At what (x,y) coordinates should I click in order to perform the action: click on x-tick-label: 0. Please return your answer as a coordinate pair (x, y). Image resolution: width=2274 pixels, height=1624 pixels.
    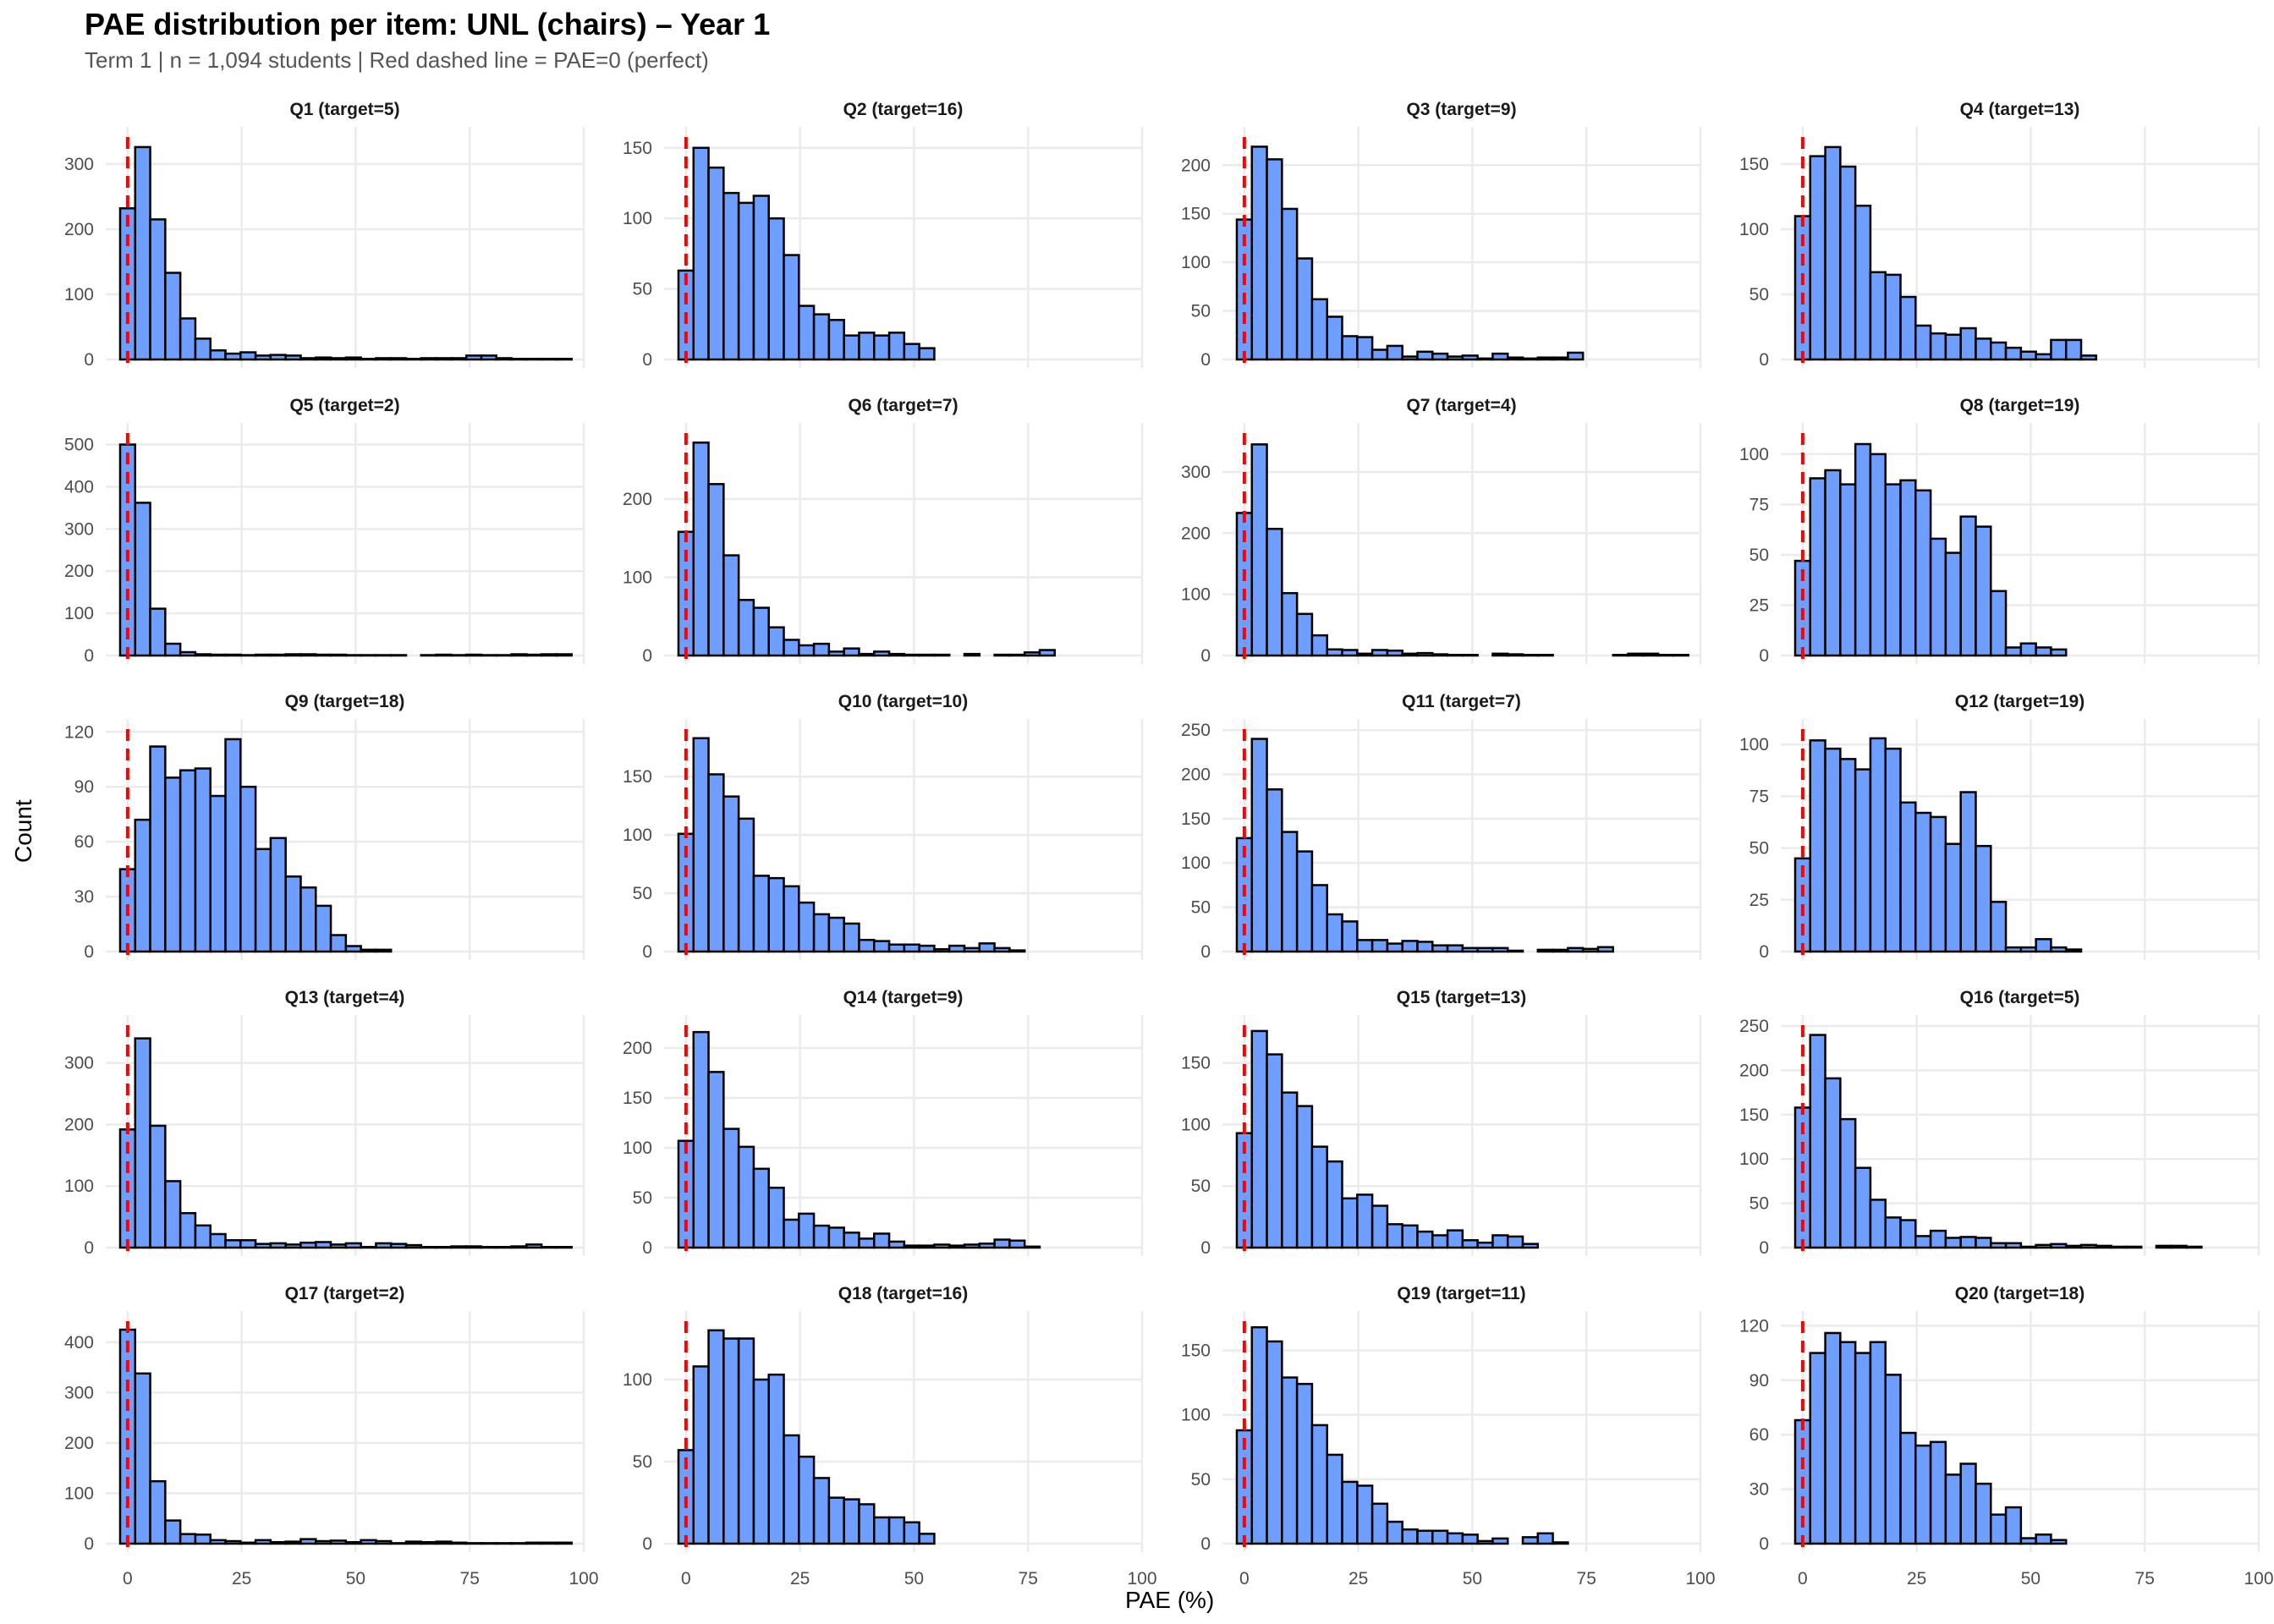
    Looking at the image, I should click on (1803, 1579).